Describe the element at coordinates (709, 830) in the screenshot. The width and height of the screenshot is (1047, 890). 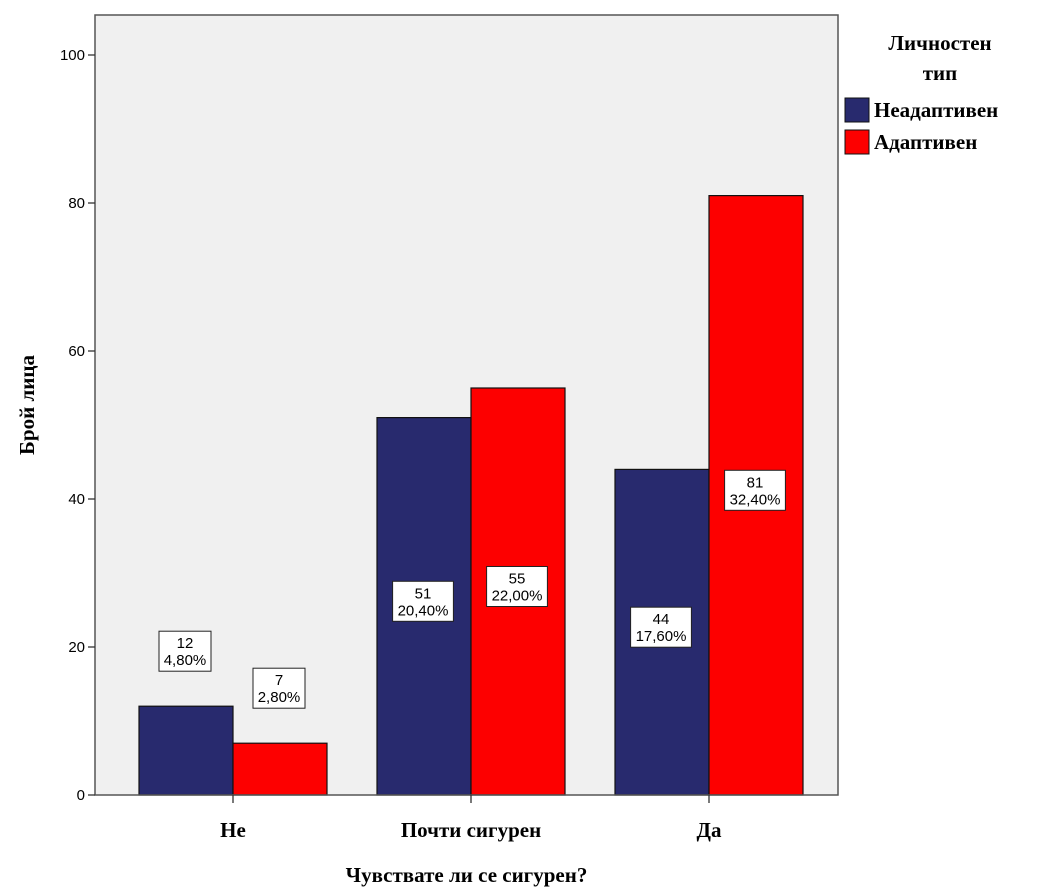
I see `x-category-label: Да` at that location.